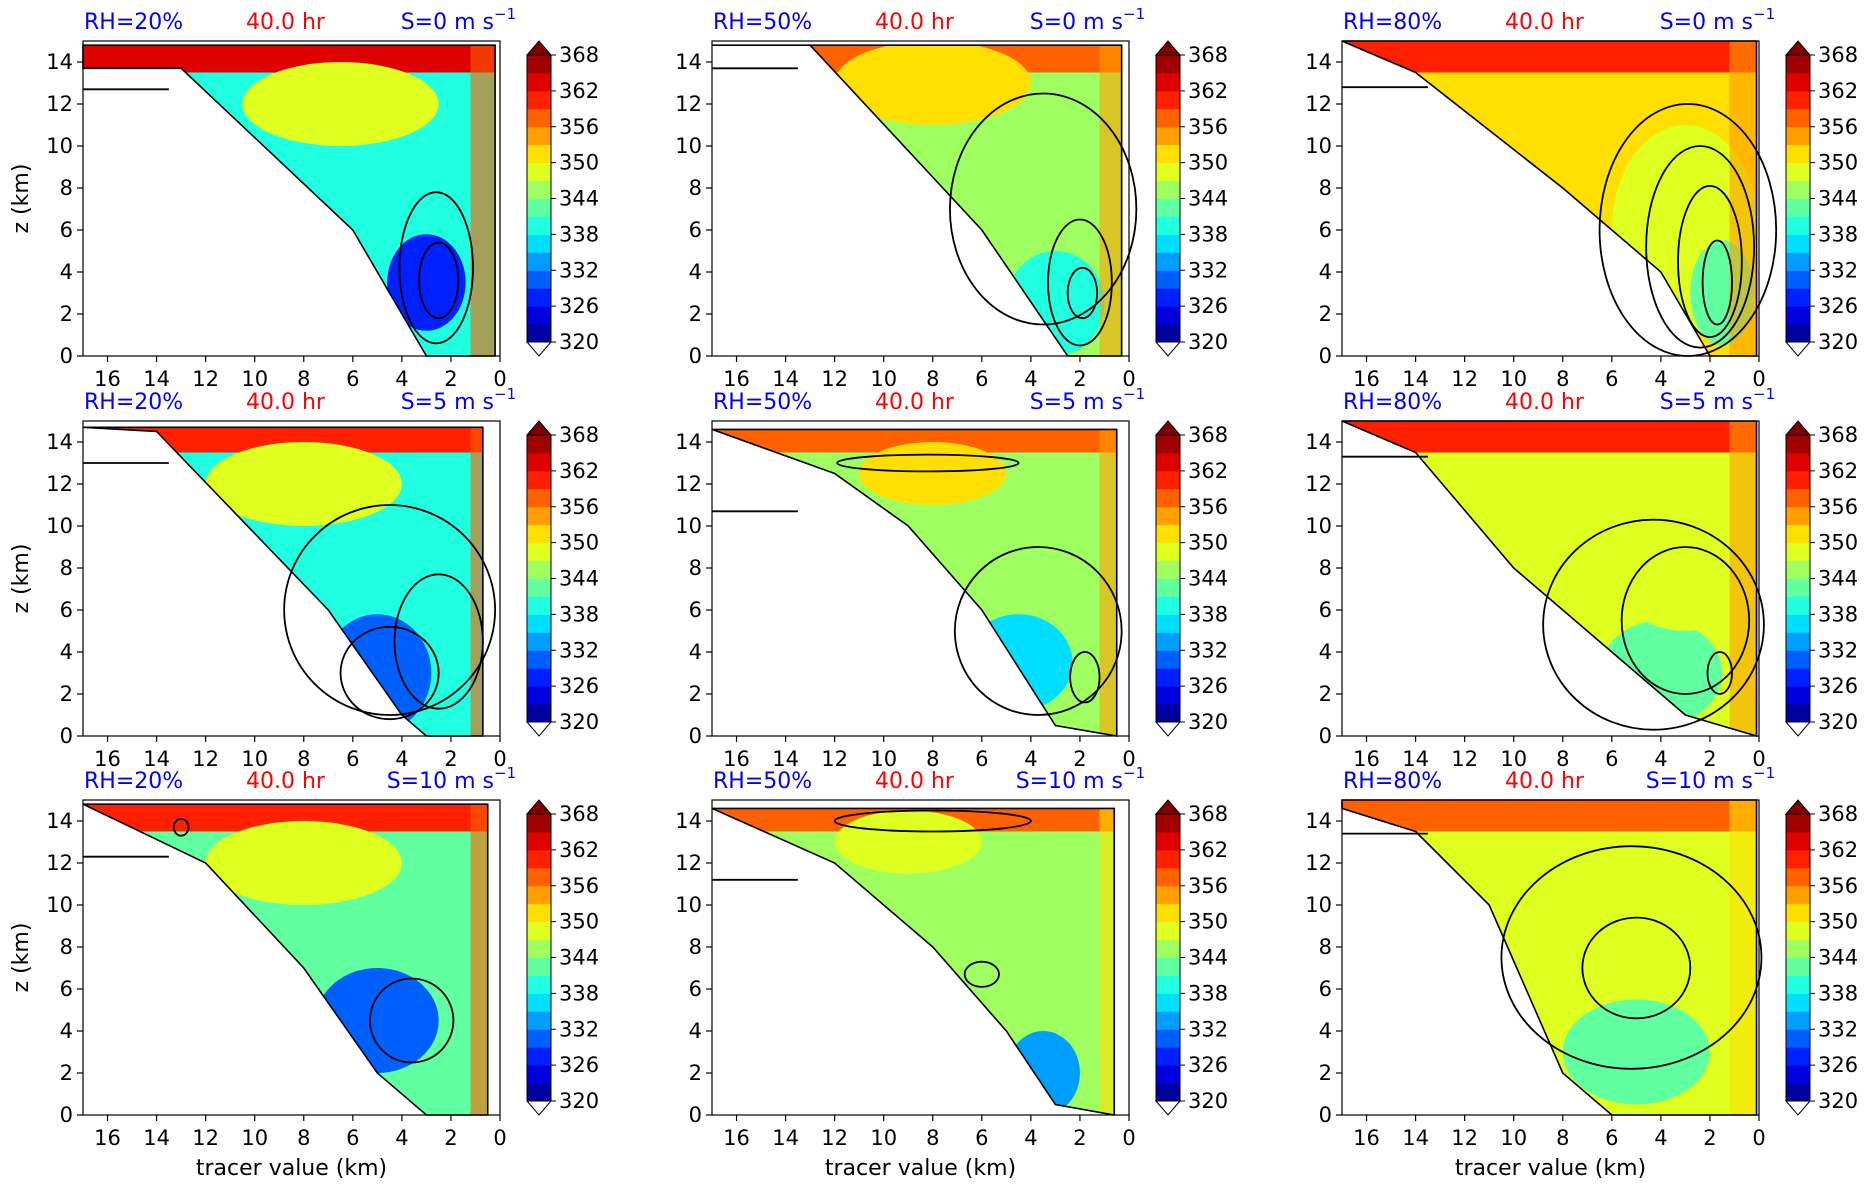 This screenshot has height=1195, width=1866. What do you see at coordinates (688, 484) in the screenshot?
I see `y-tick-label: 12` at bounding box center [688, 484].